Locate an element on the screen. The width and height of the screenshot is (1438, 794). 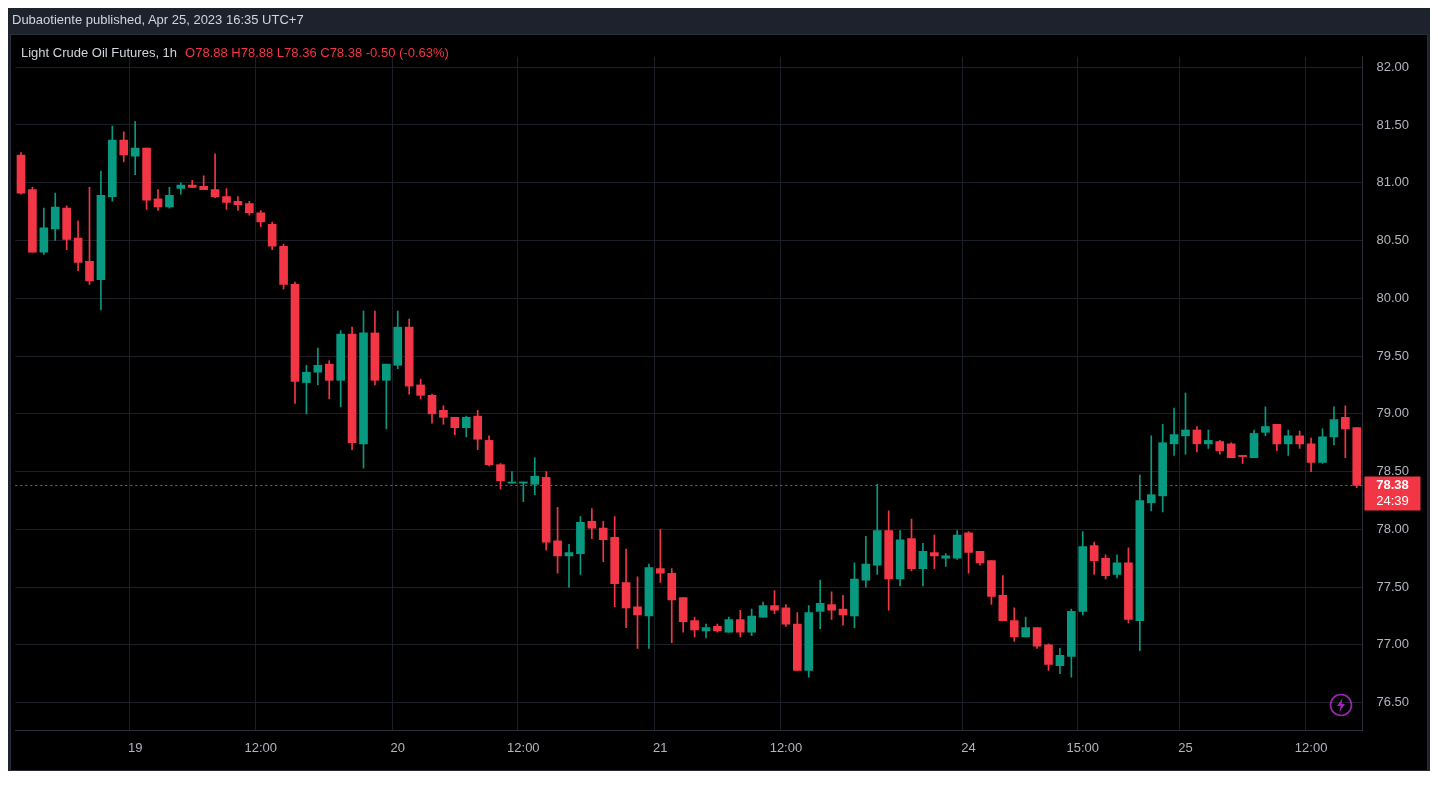
y-tick-label: 78.50 is located at coordinates (1393, 471).